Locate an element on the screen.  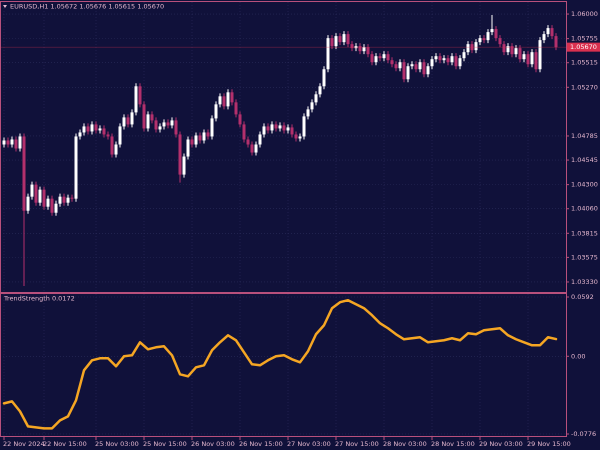
y-tick-label: 1.05270 is located at coordinates (584, 87).